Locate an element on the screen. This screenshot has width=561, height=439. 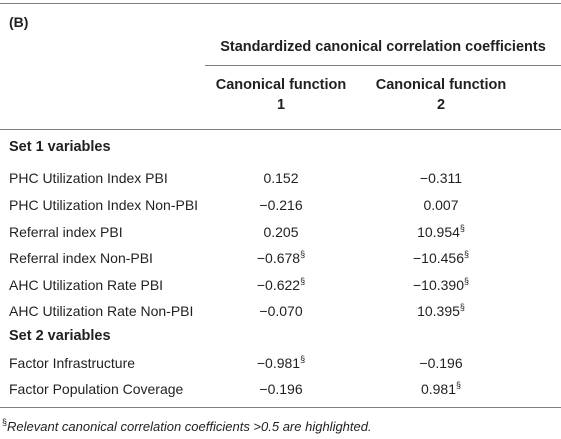
coef-fn2: −10.390§ is located at coordinates (440, 285).